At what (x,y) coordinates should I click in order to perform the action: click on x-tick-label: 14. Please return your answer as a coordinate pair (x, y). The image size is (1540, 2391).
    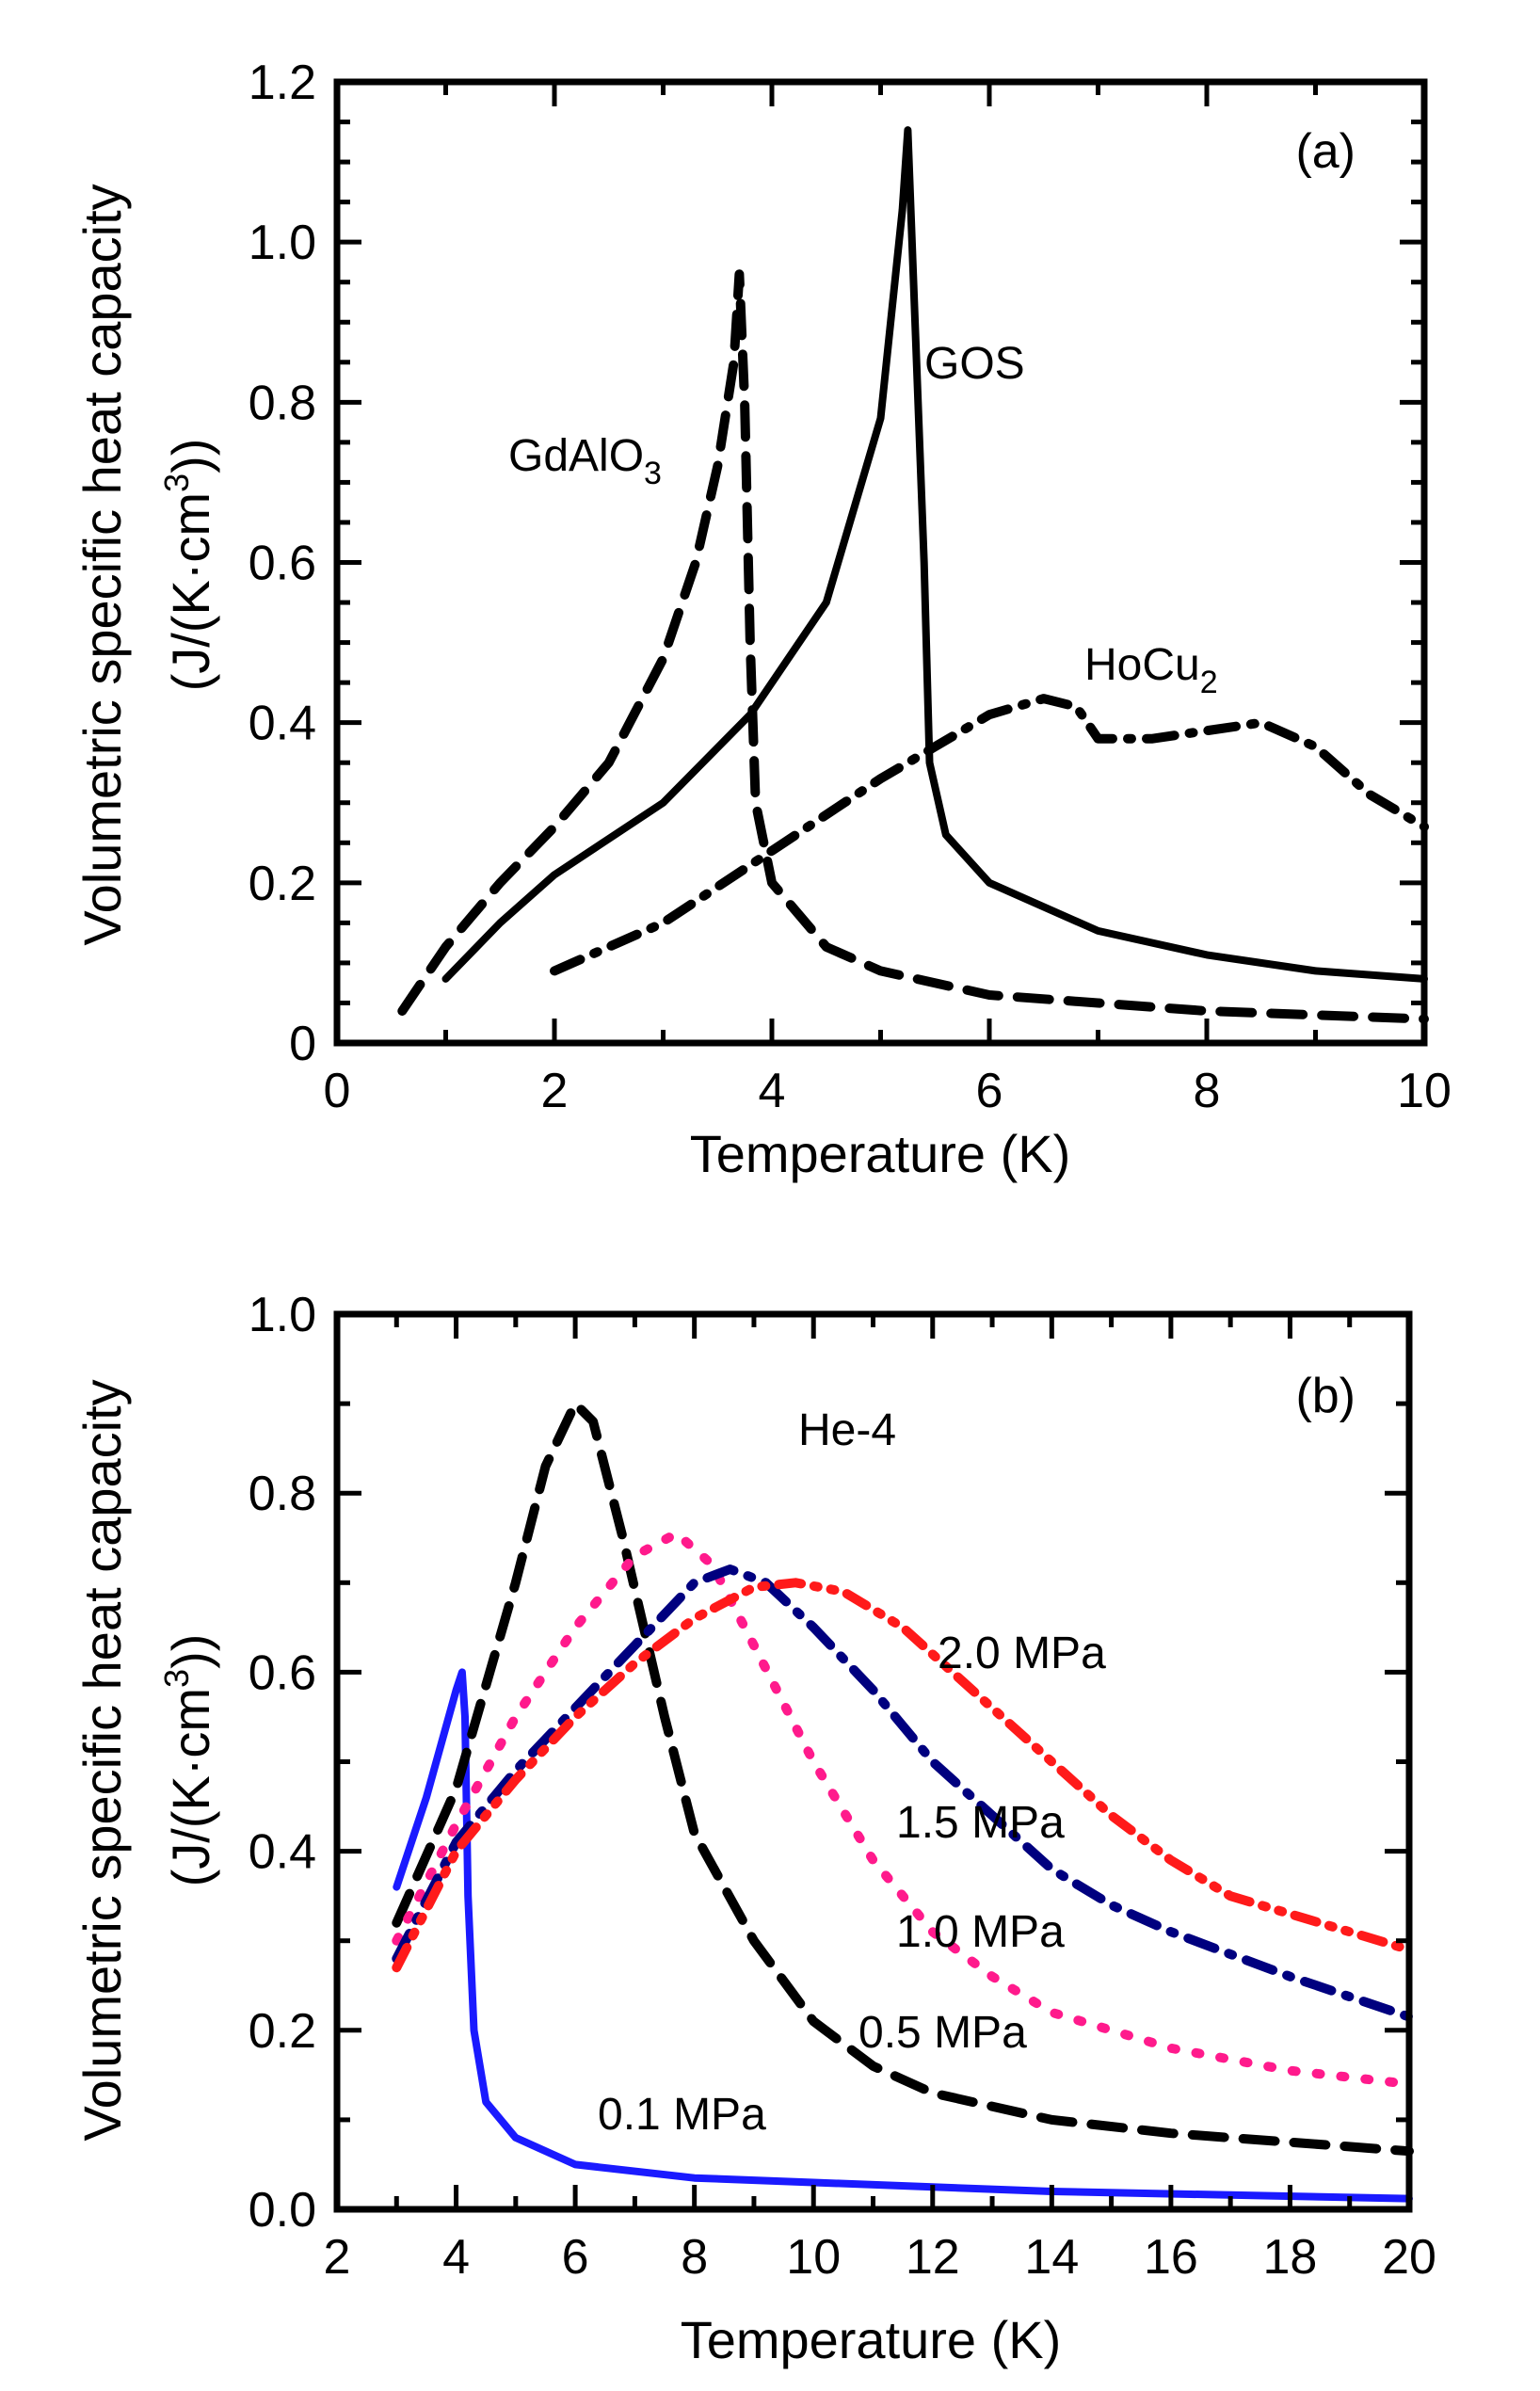
    Looking at the image, I should click on (1051, 2257).